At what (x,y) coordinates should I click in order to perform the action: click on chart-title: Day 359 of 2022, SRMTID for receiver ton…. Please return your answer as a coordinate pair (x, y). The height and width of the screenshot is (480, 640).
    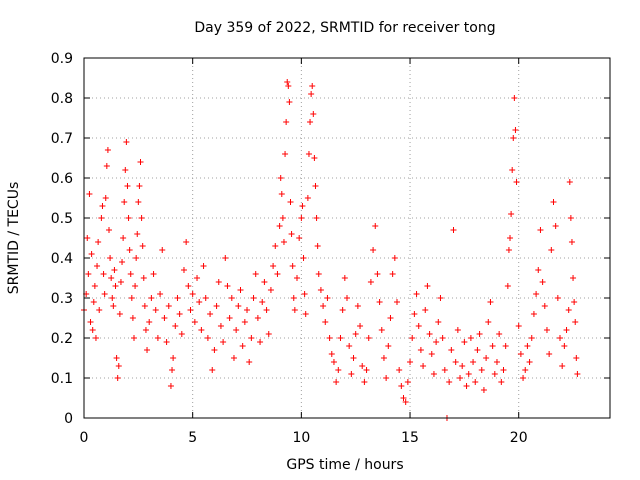
    Looking at the image, I should click on (344, 28).